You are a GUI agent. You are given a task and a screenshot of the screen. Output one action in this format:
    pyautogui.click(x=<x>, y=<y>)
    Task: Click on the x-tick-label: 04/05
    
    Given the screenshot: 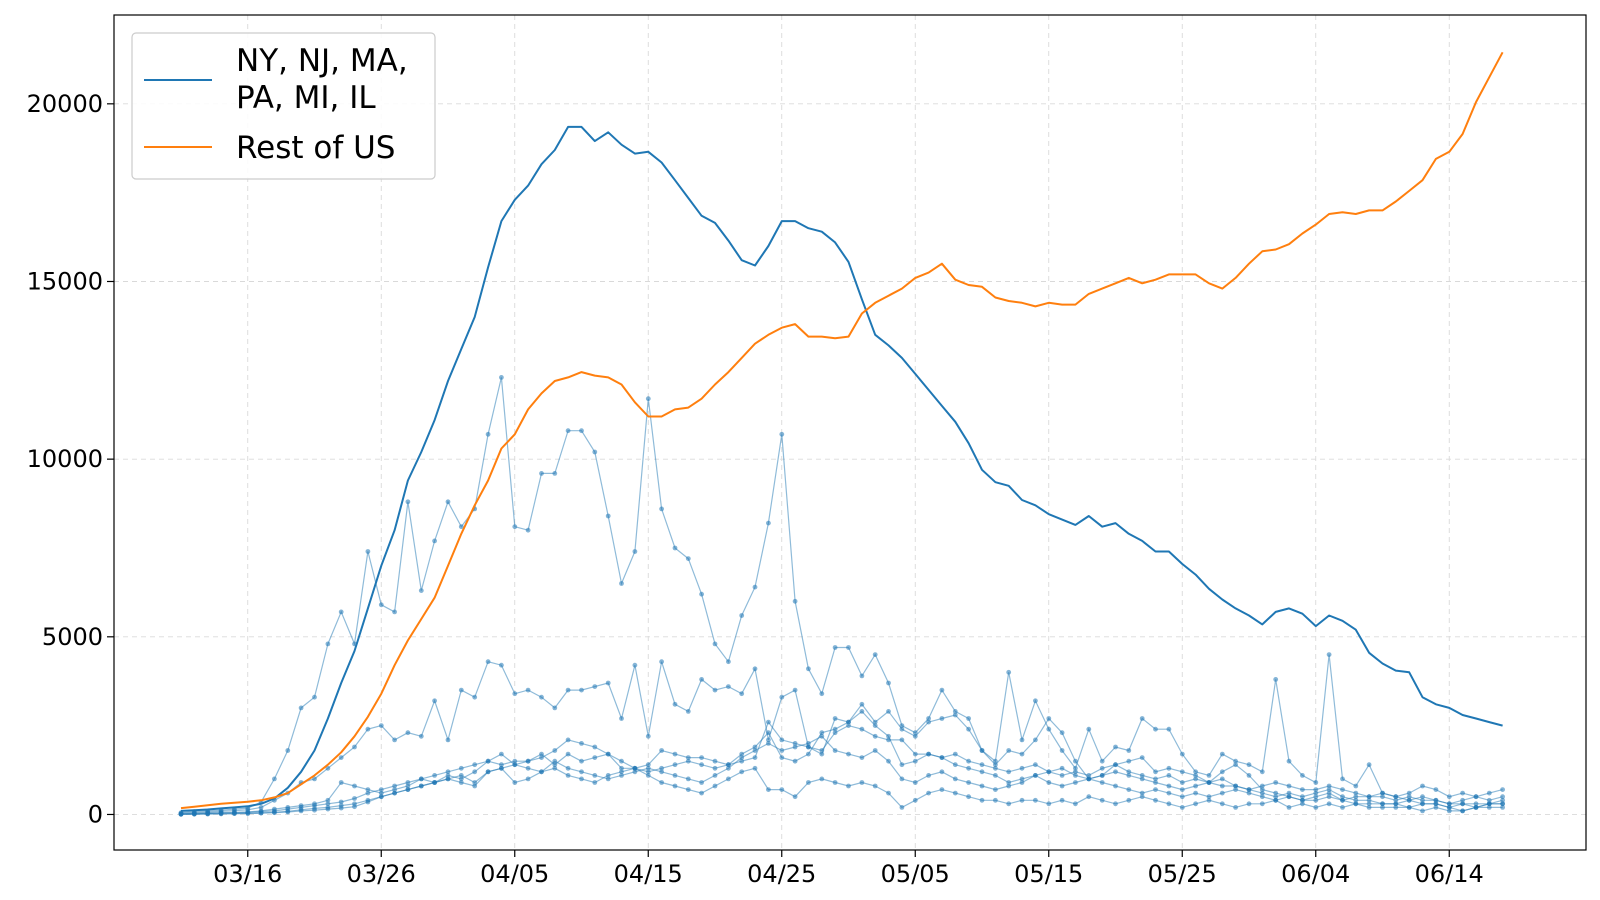 What is the action you would take?
    pyautogui.click(x=514, y=874)
    